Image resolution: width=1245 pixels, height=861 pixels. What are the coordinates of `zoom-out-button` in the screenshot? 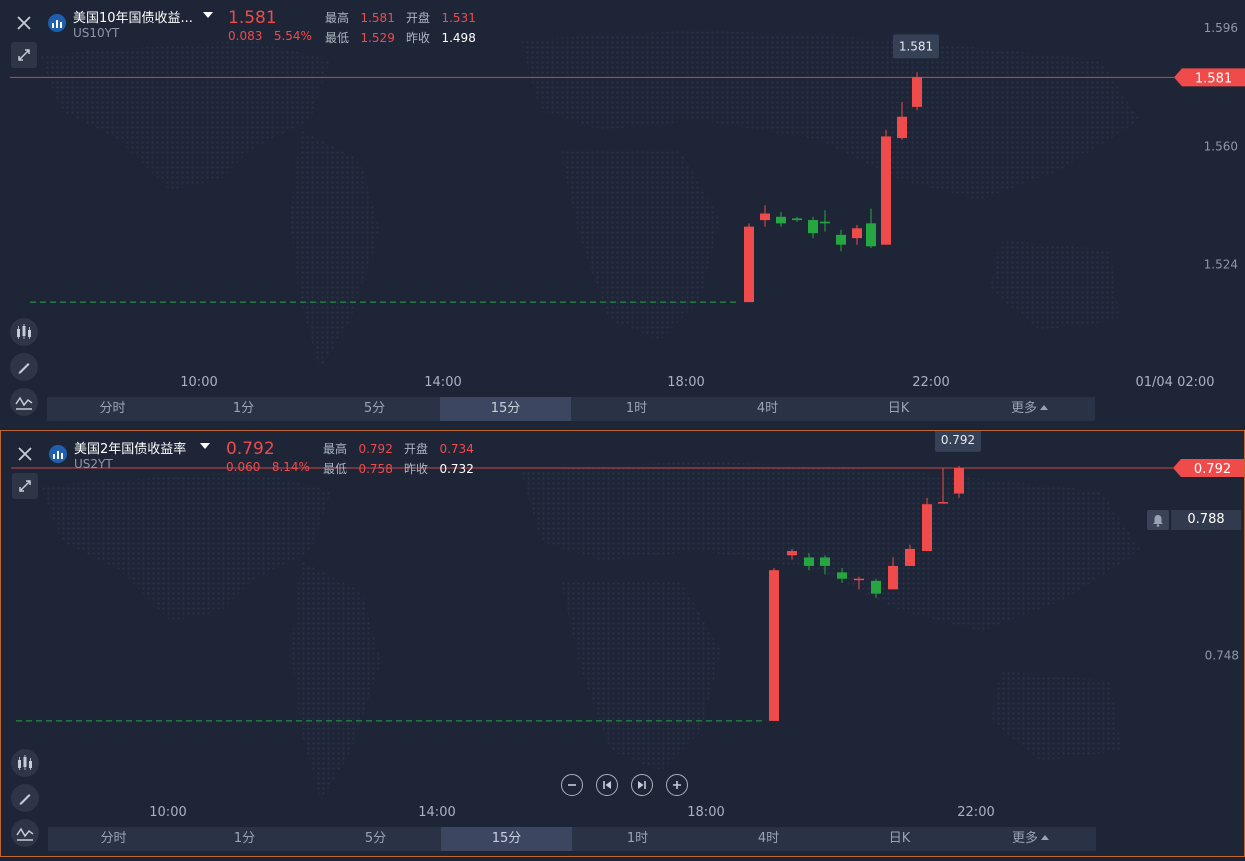 It's located at (572, 785).